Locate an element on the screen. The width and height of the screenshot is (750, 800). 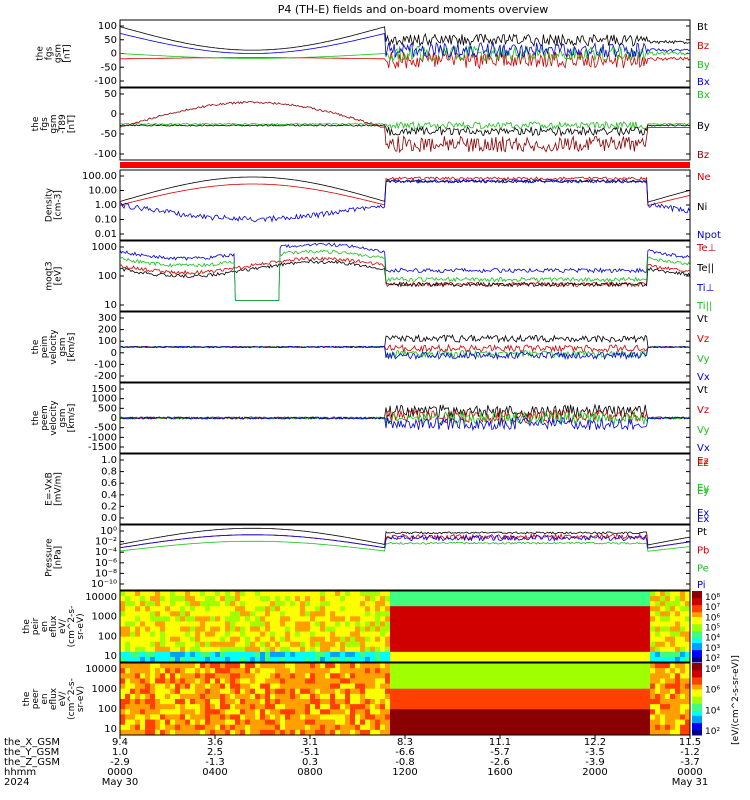
series-npot-line is located at coordinates (405, 200).